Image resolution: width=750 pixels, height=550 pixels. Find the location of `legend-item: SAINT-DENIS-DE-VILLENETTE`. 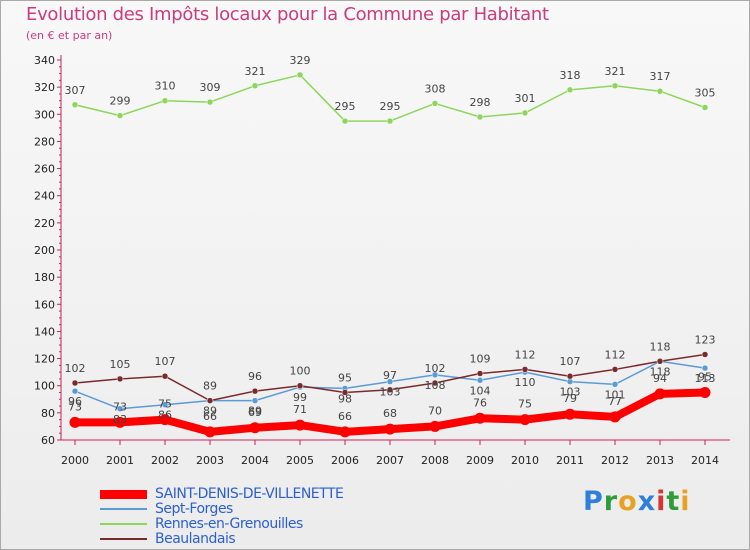

legend-item: SAINT-DENIS-DE-VILLENETTE is located at coordinates (222, 494).